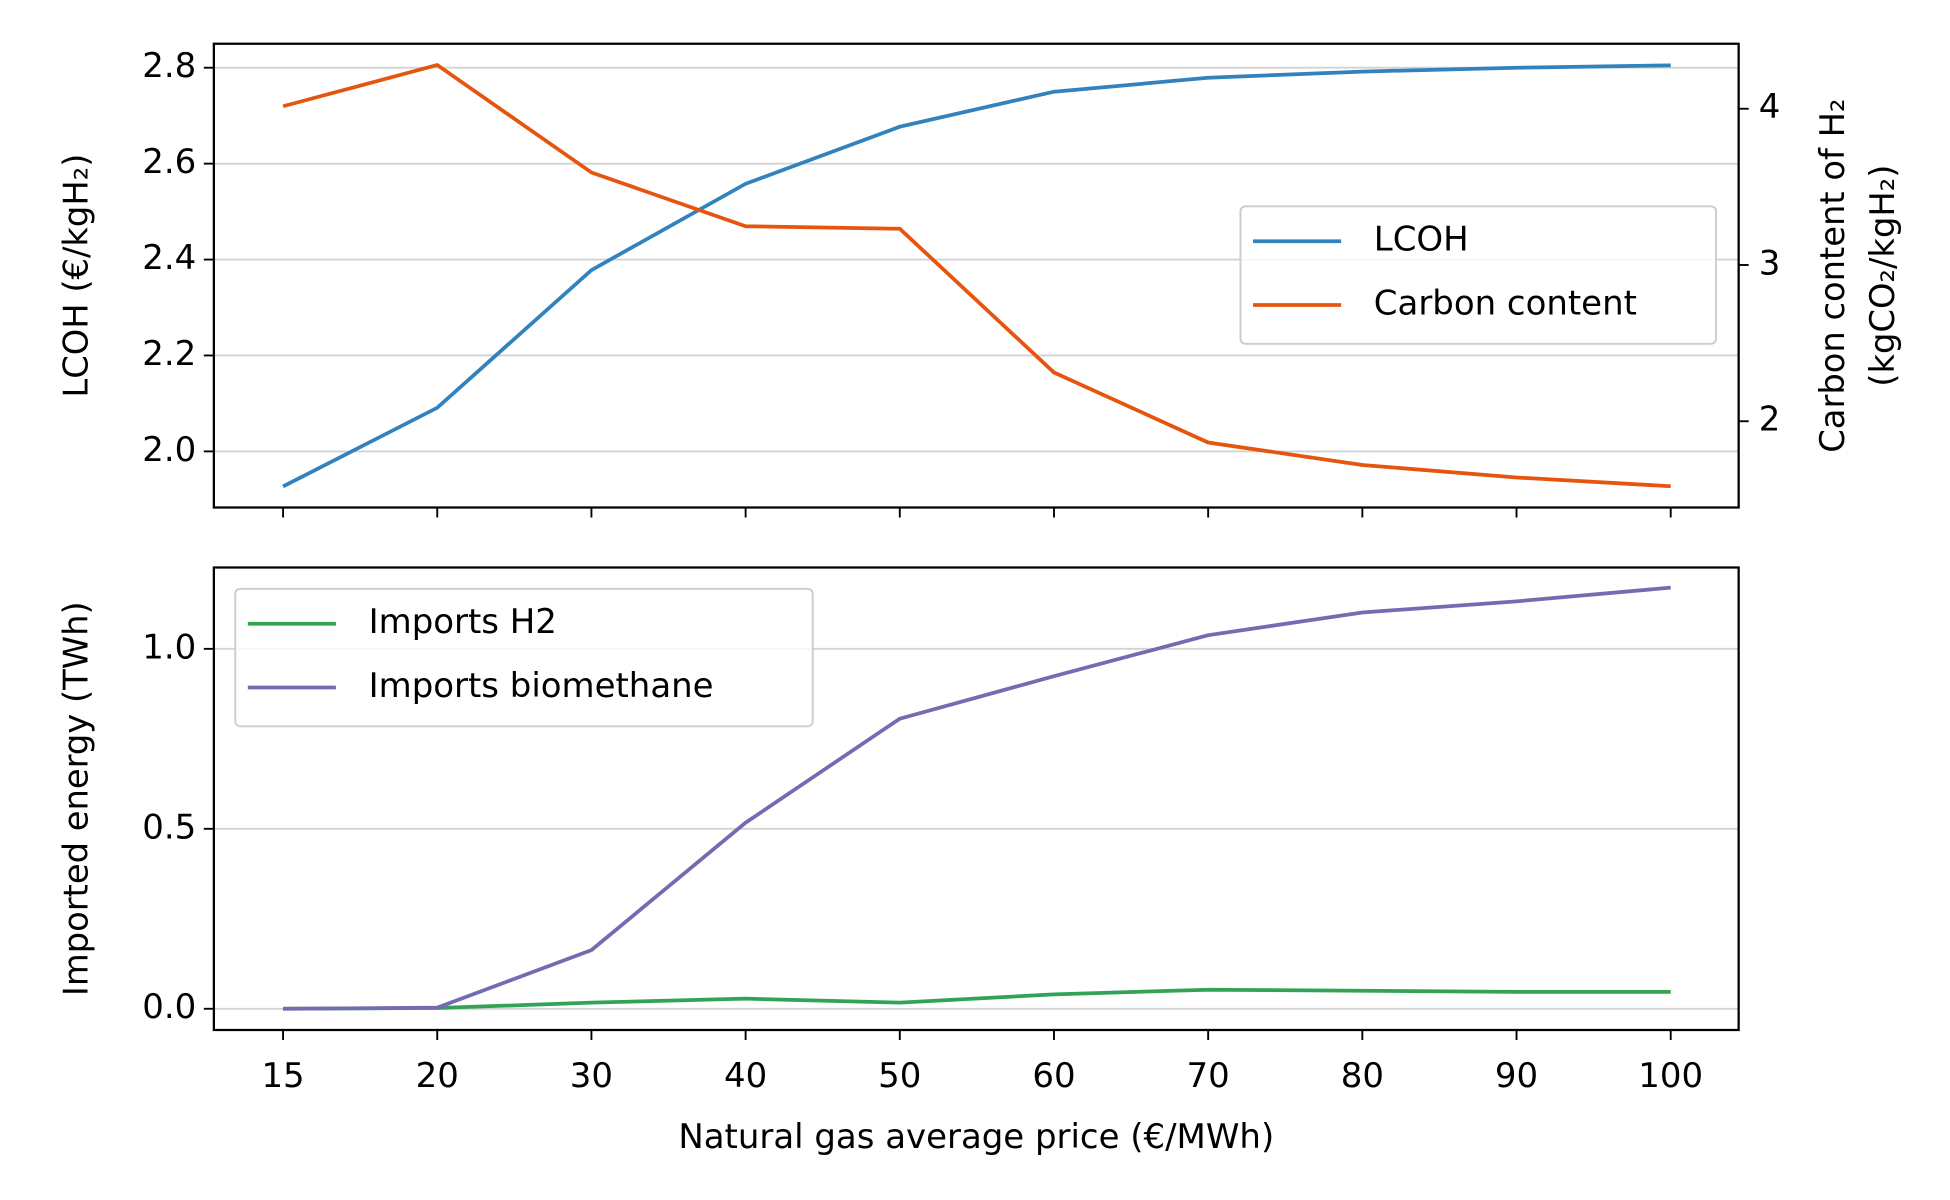 Image resolution: width=1950 pixels, height=1200 pixels. What do you see at coordinates (1832, 275) in the screenshot?
I see `y2-axis-label: Carbon content of H₂` at bounding box center [1832, 275].